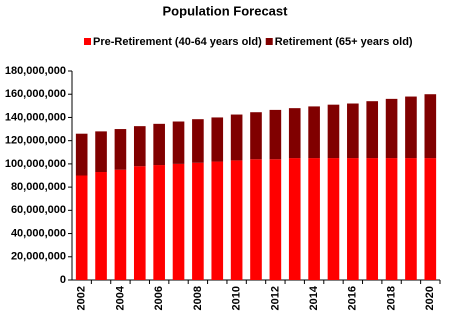 Image resolution: width=449 pixels, height=316 pixels. I want to click on x-tick-label: 2012, so click(275, 298).